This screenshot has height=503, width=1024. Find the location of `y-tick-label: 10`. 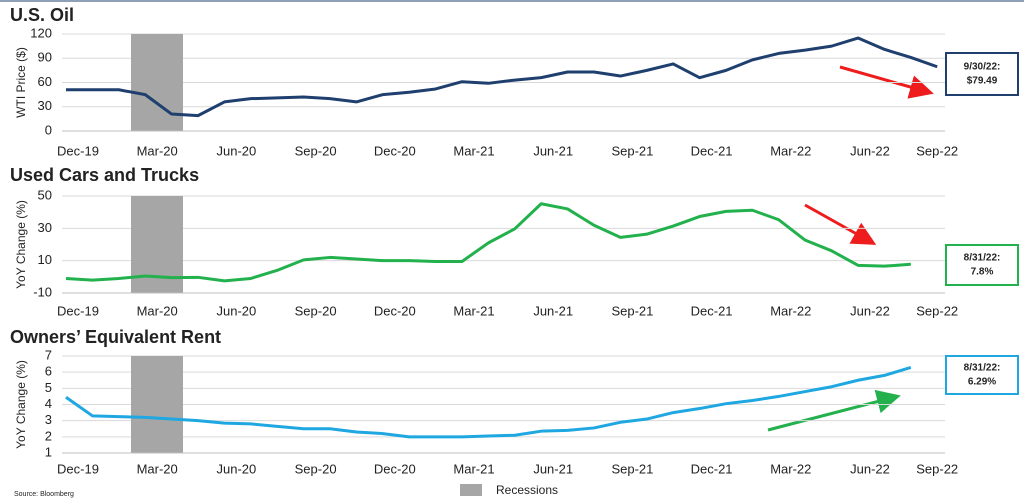

y-tick-label: 10 is located at coordinates (45, 259).